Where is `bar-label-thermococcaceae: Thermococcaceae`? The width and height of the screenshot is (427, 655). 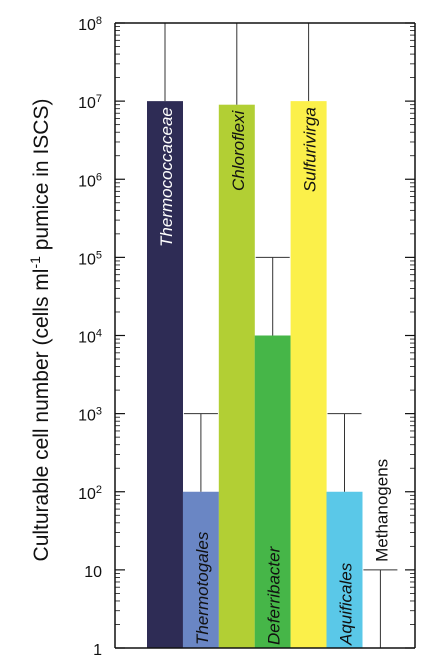
bar-label-thermococcaceae: Thermococcaceae is located at coordinates (166, 177).